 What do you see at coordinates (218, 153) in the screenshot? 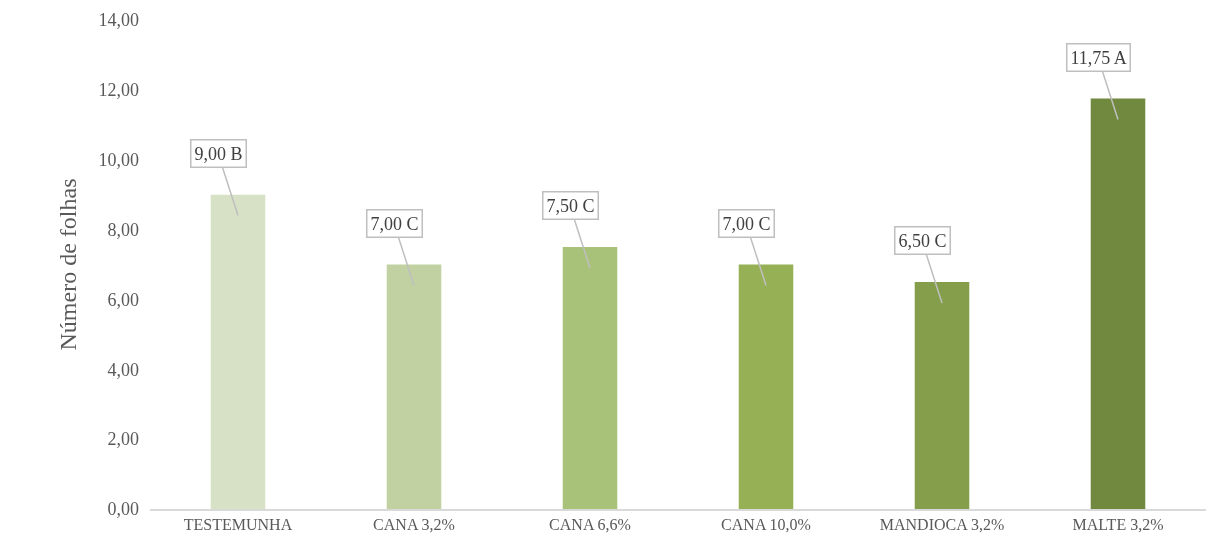
I see `data-label: 9,00 B` at bounding box center [218, 153].